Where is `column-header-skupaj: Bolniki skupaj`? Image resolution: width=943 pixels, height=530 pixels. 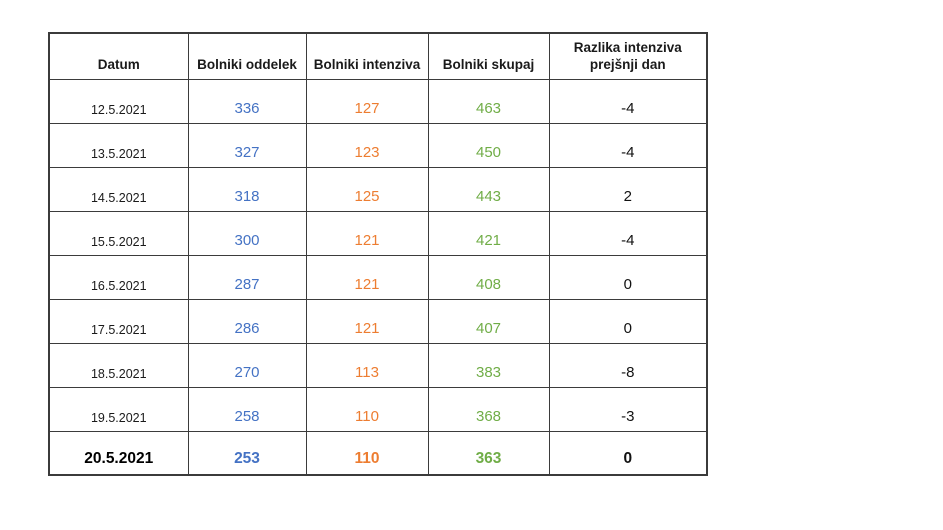 column-header-skupaj: Bolniki skupaj is located at coordinates (488, 56).